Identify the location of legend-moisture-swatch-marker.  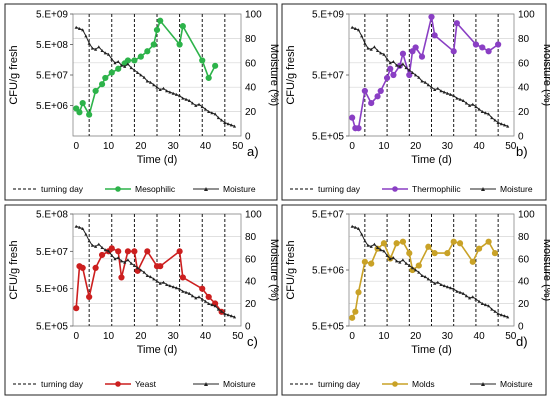
(483, 384).